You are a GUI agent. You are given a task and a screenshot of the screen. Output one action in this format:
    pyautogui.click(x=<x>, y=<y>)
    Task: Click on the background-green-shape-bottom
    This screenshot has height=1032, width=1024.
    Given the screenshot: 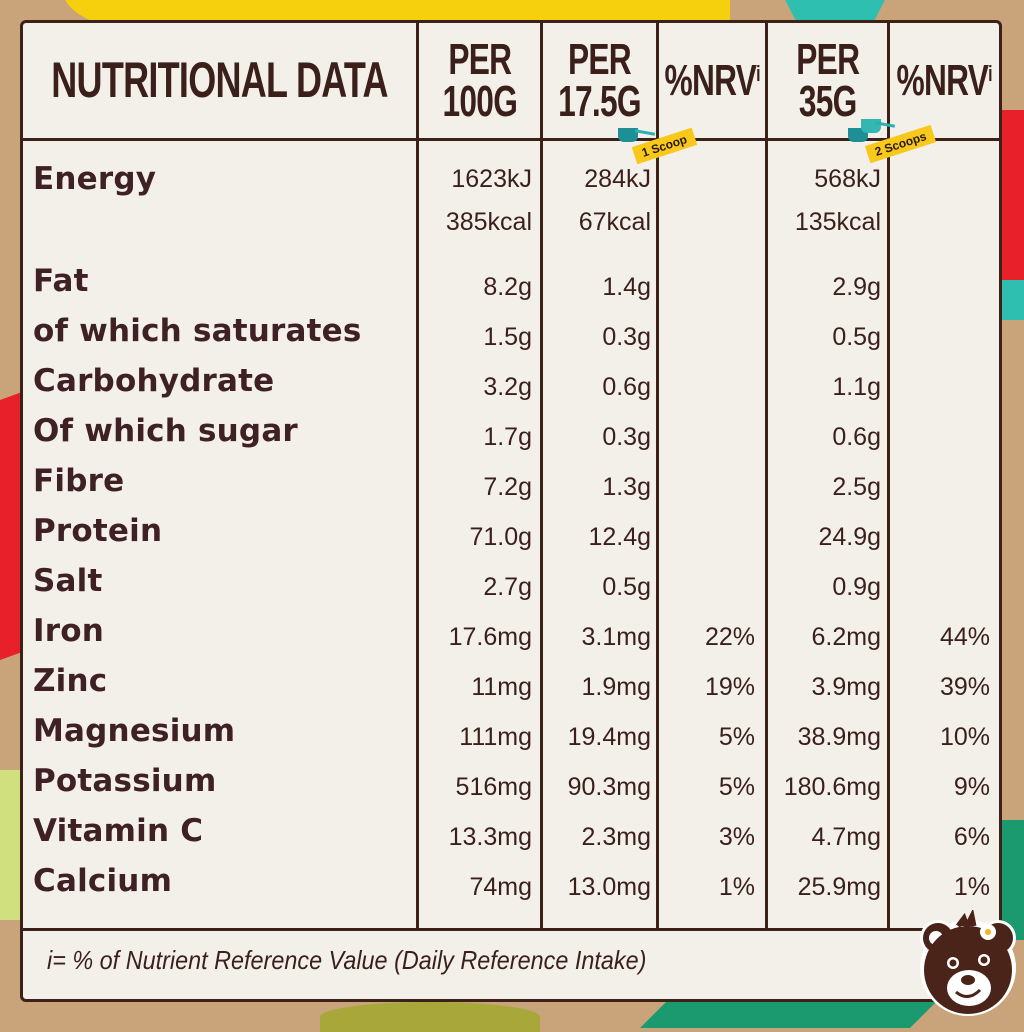 What is the action you would take?
    pyautogui.click(x=790, y=1013)
    